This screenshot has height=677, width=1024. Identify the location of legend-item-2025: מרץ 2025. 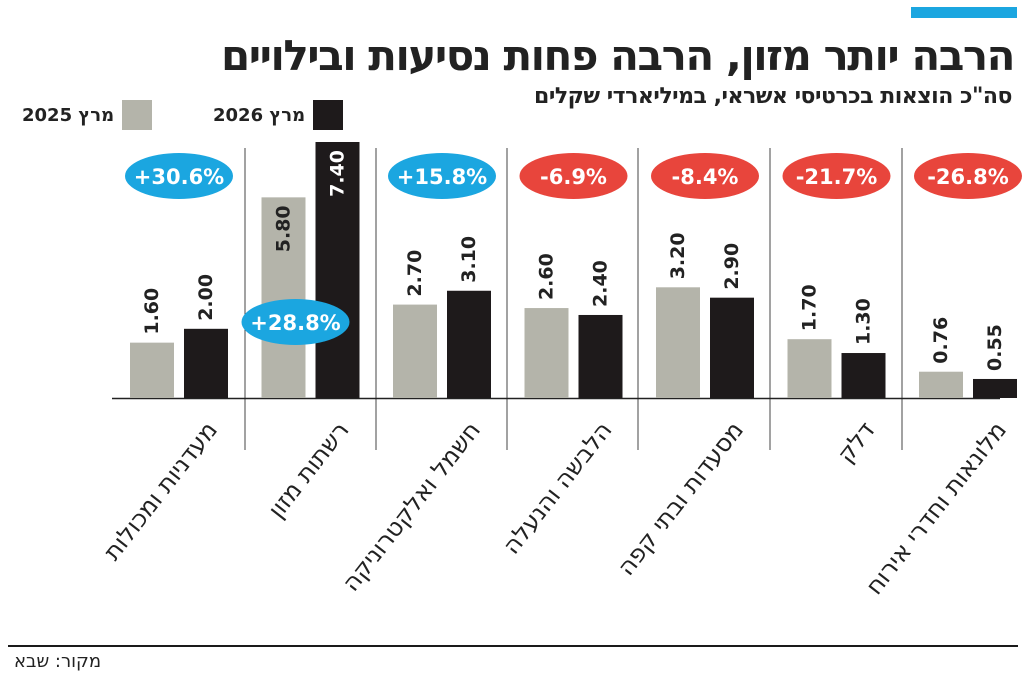
(87, 115).